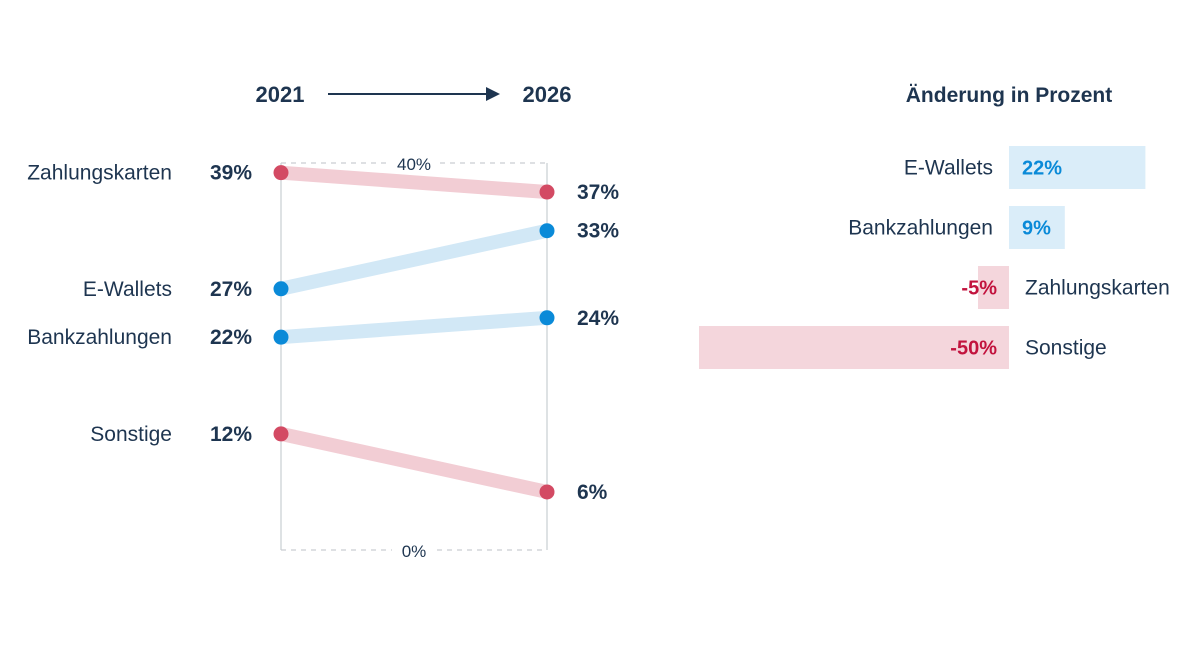 The width and height of the screenshot is (1200, 654). What do you see at coordinates (1066, 348) in the screenshot?
I see `change-category-sonstige: Sonstige` at bounding box center [1066, 348].